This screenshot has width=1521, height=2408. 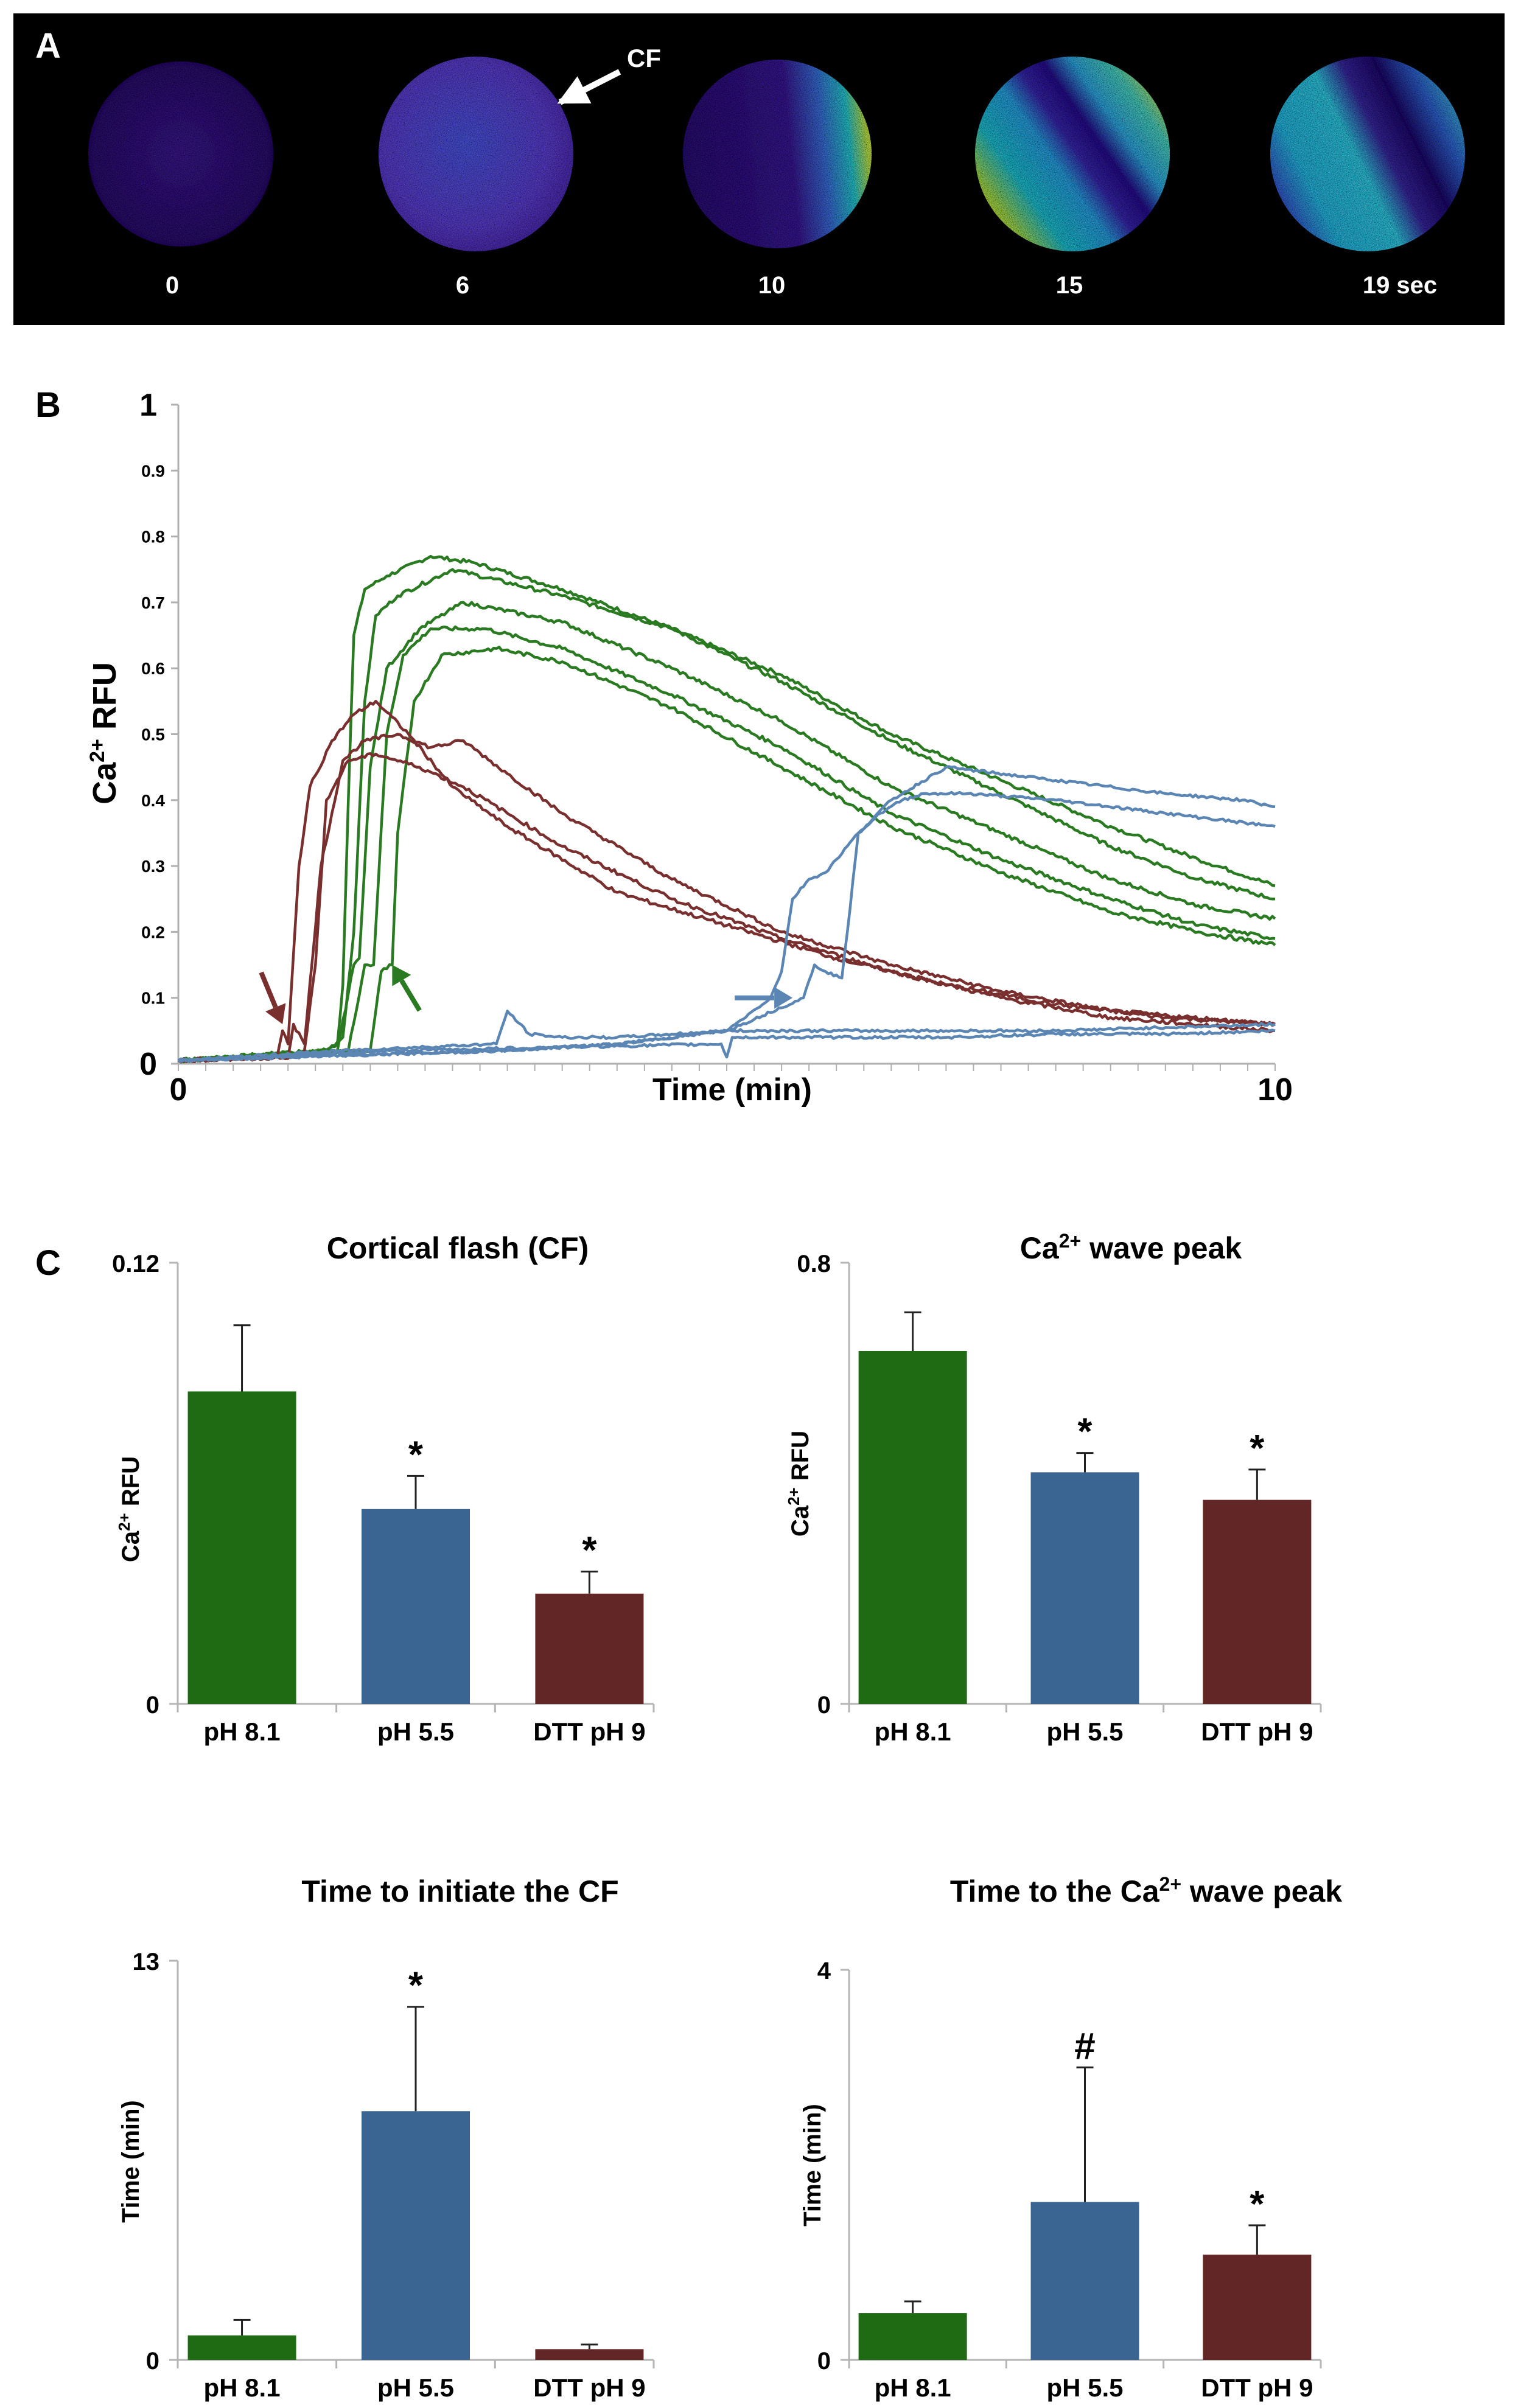 What do you see at coordinates (1084, 2046) in the screenshot?
I see `significance-mark: #` at bounding box center [1084, 2046].